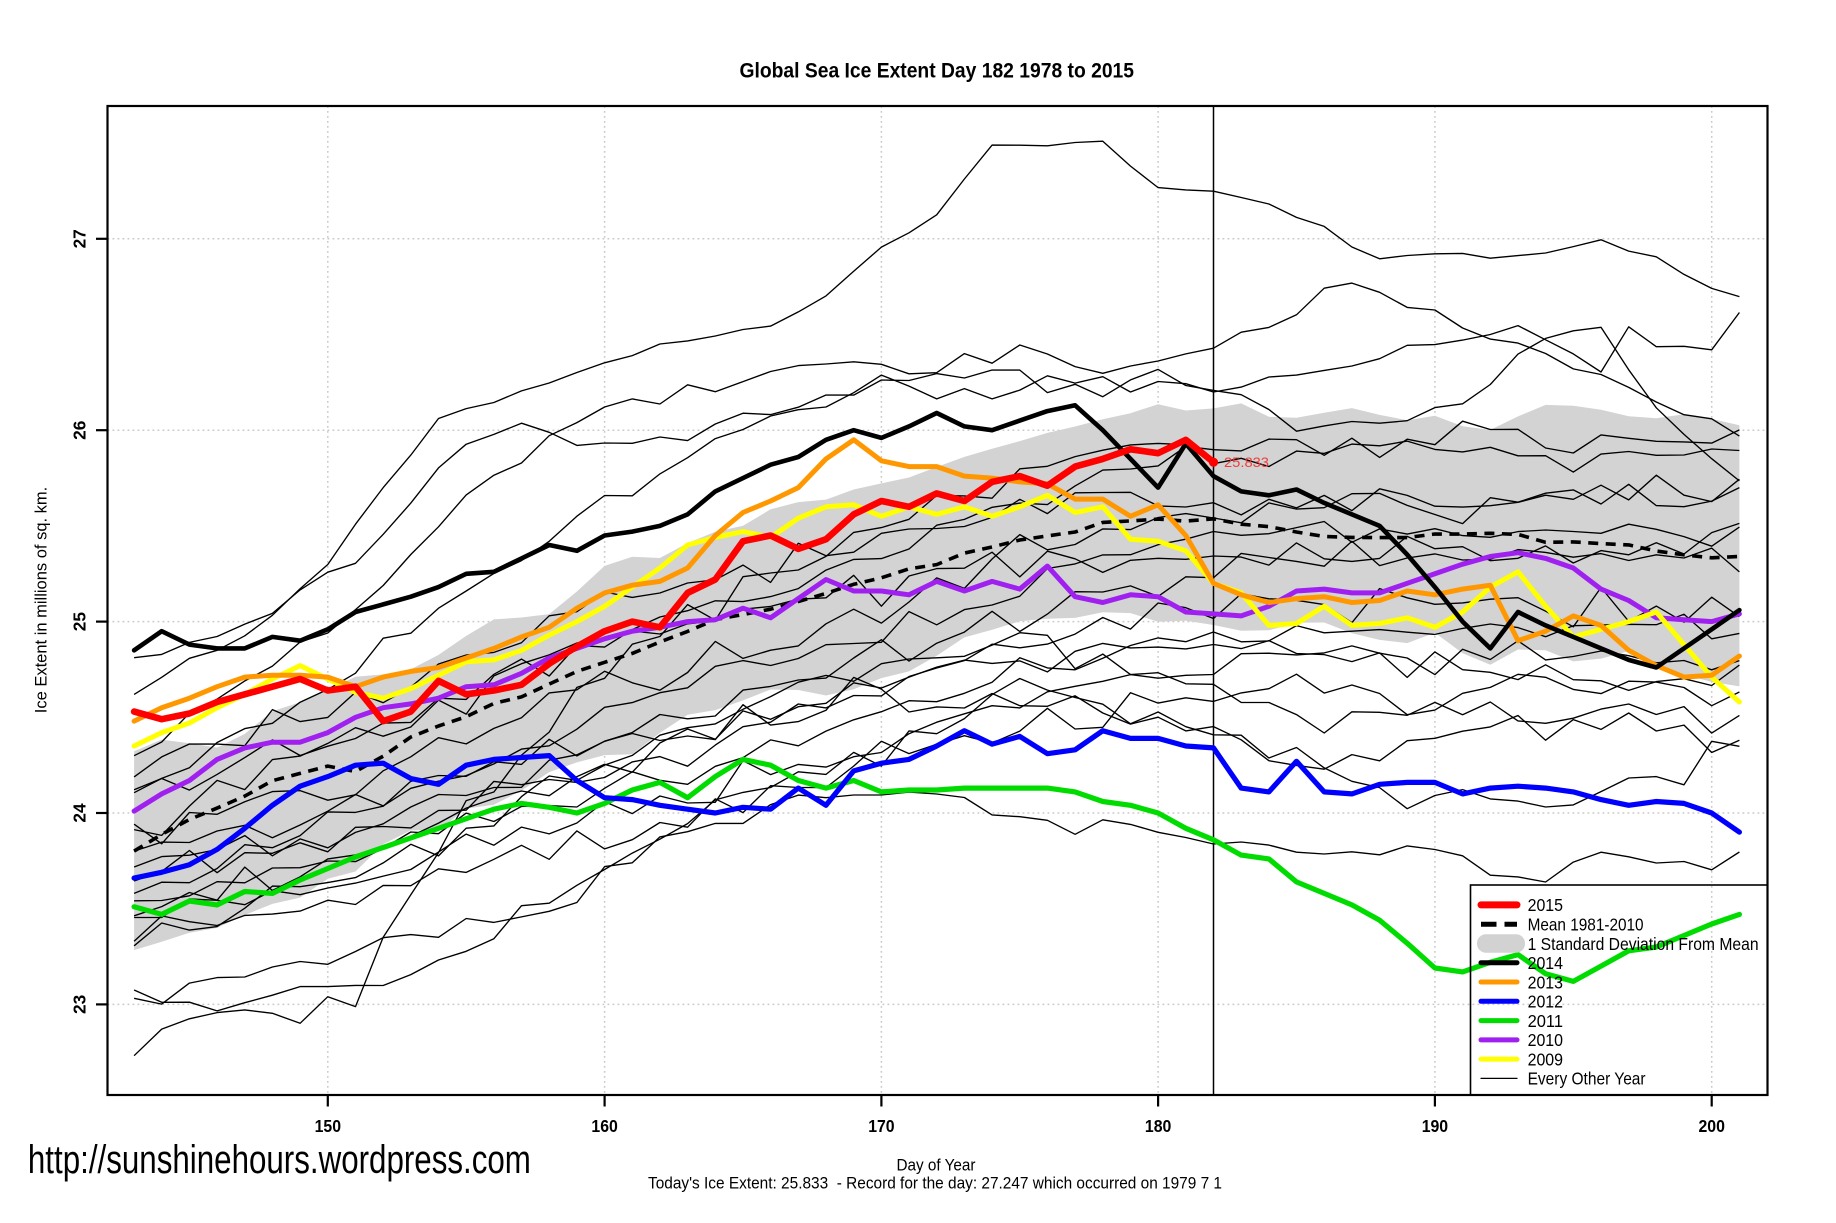 This screenshot has width=1836, height=1223. What do you see at coordinates (1435, 1126) in the screenshot?
I see `svg-text: 190` at bounding box center [1435, 1126].